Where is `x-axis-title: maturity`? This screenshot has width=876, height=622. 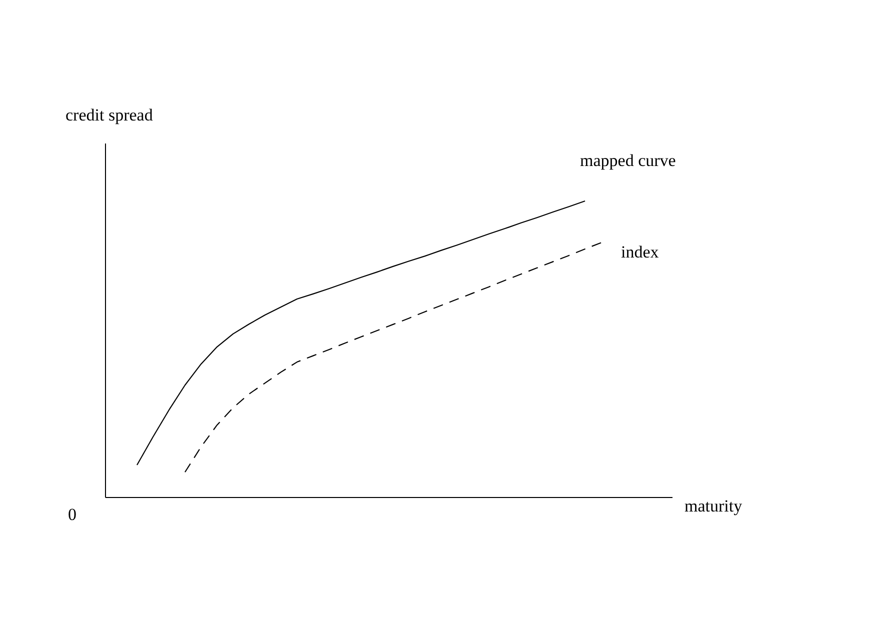 x-axis-title: maturity is located at coordinates (713, 506).